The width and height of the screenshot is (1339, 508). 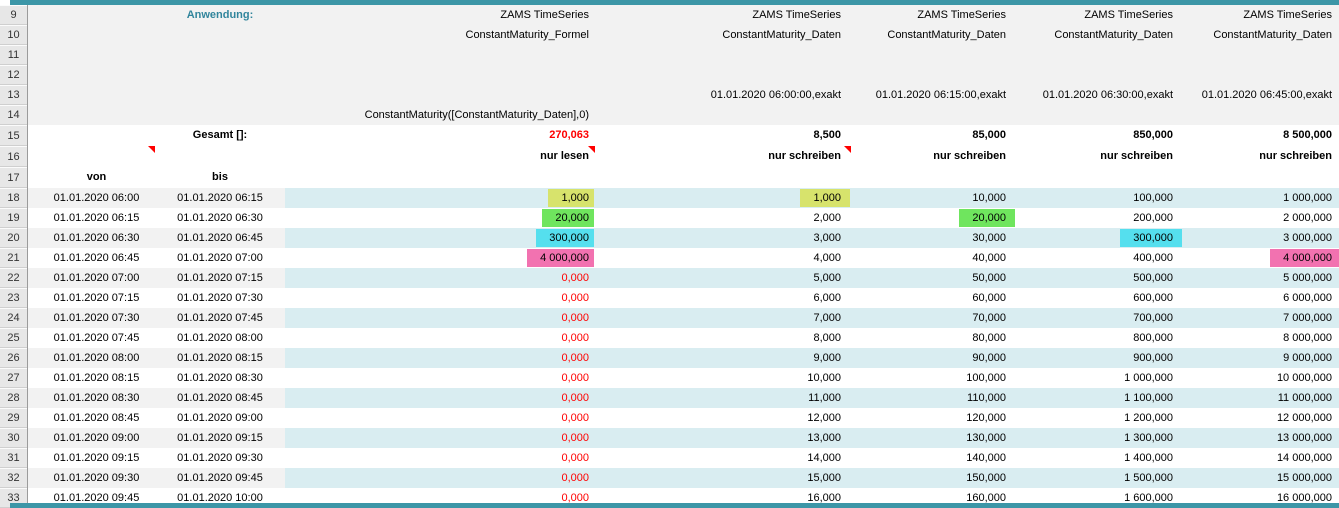 I want to click on daten1-value-cell: 4,000, so click(x=723, y=258).